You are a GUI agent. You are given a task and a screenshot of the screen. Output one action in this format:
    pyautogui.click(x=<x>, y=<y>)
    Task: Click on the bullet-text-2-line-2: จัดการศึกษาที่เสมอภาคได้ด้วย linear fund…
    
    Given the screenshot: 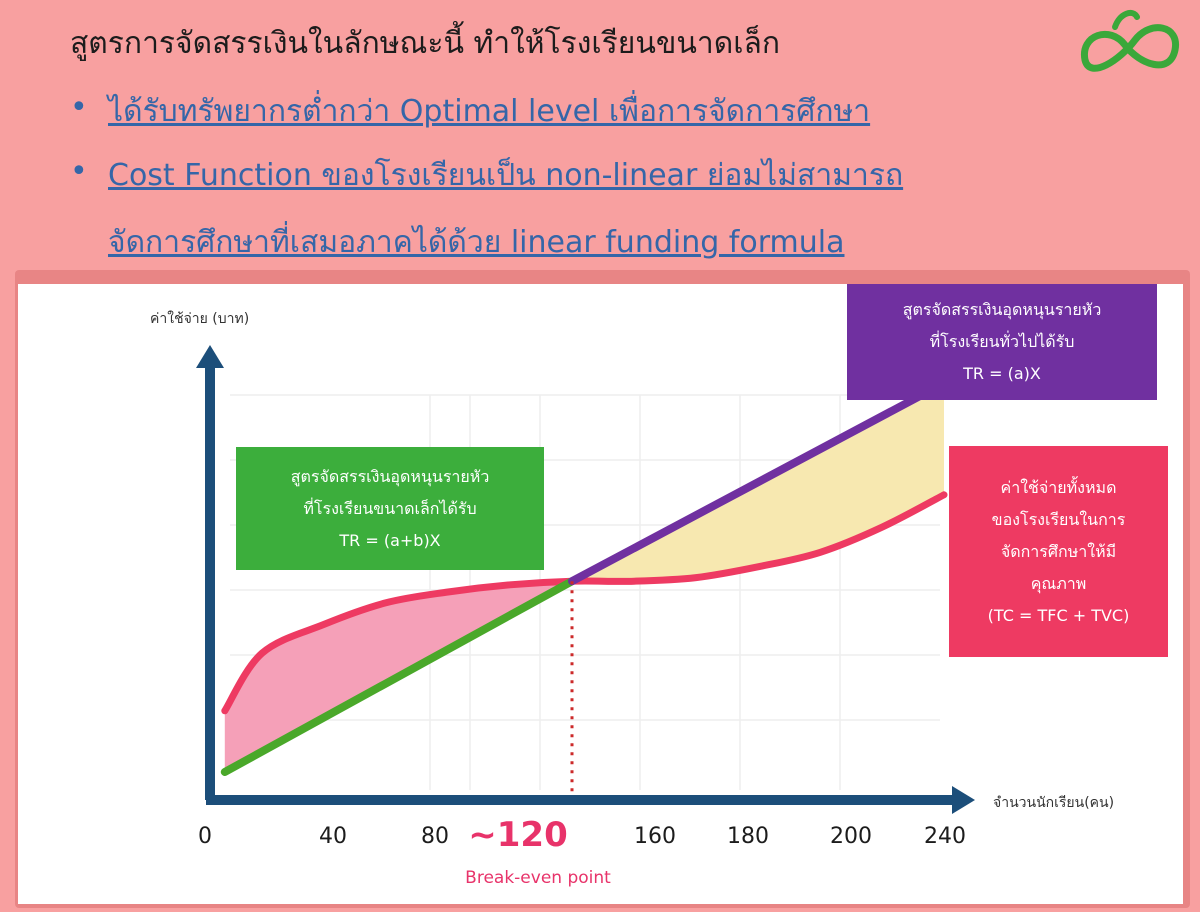 What is the action you would take?
    pyautogui.click(x=476, y=242)
    